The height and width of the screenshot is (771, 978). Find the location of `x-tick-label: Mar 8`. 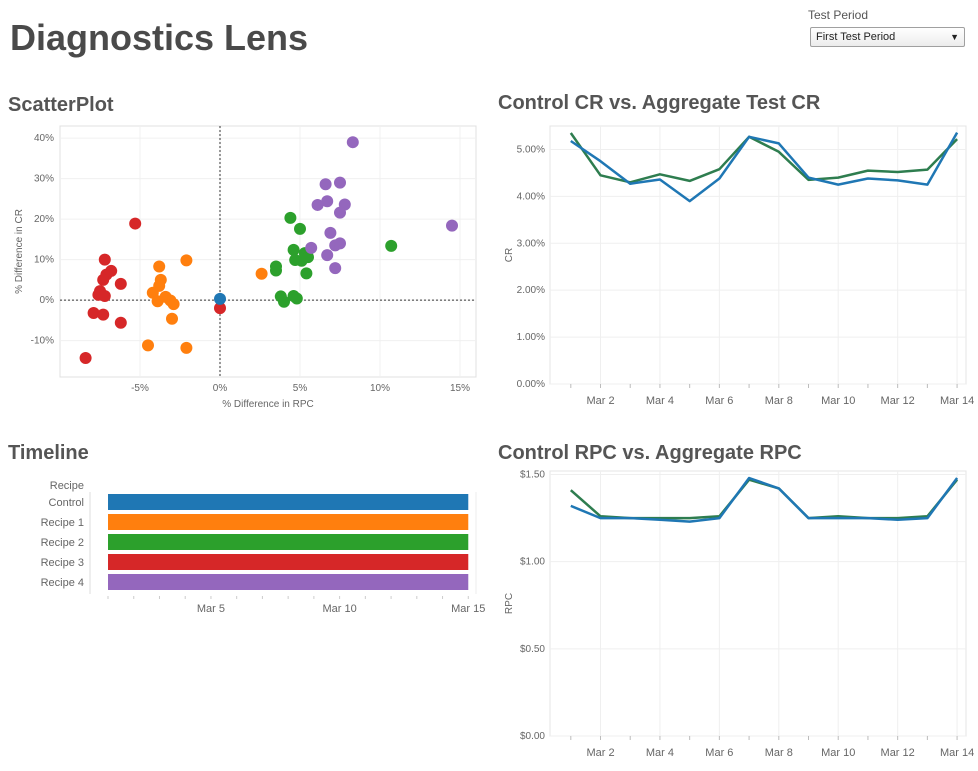

x-tick-label: Mar 8 is located at coordinates (779, 753).